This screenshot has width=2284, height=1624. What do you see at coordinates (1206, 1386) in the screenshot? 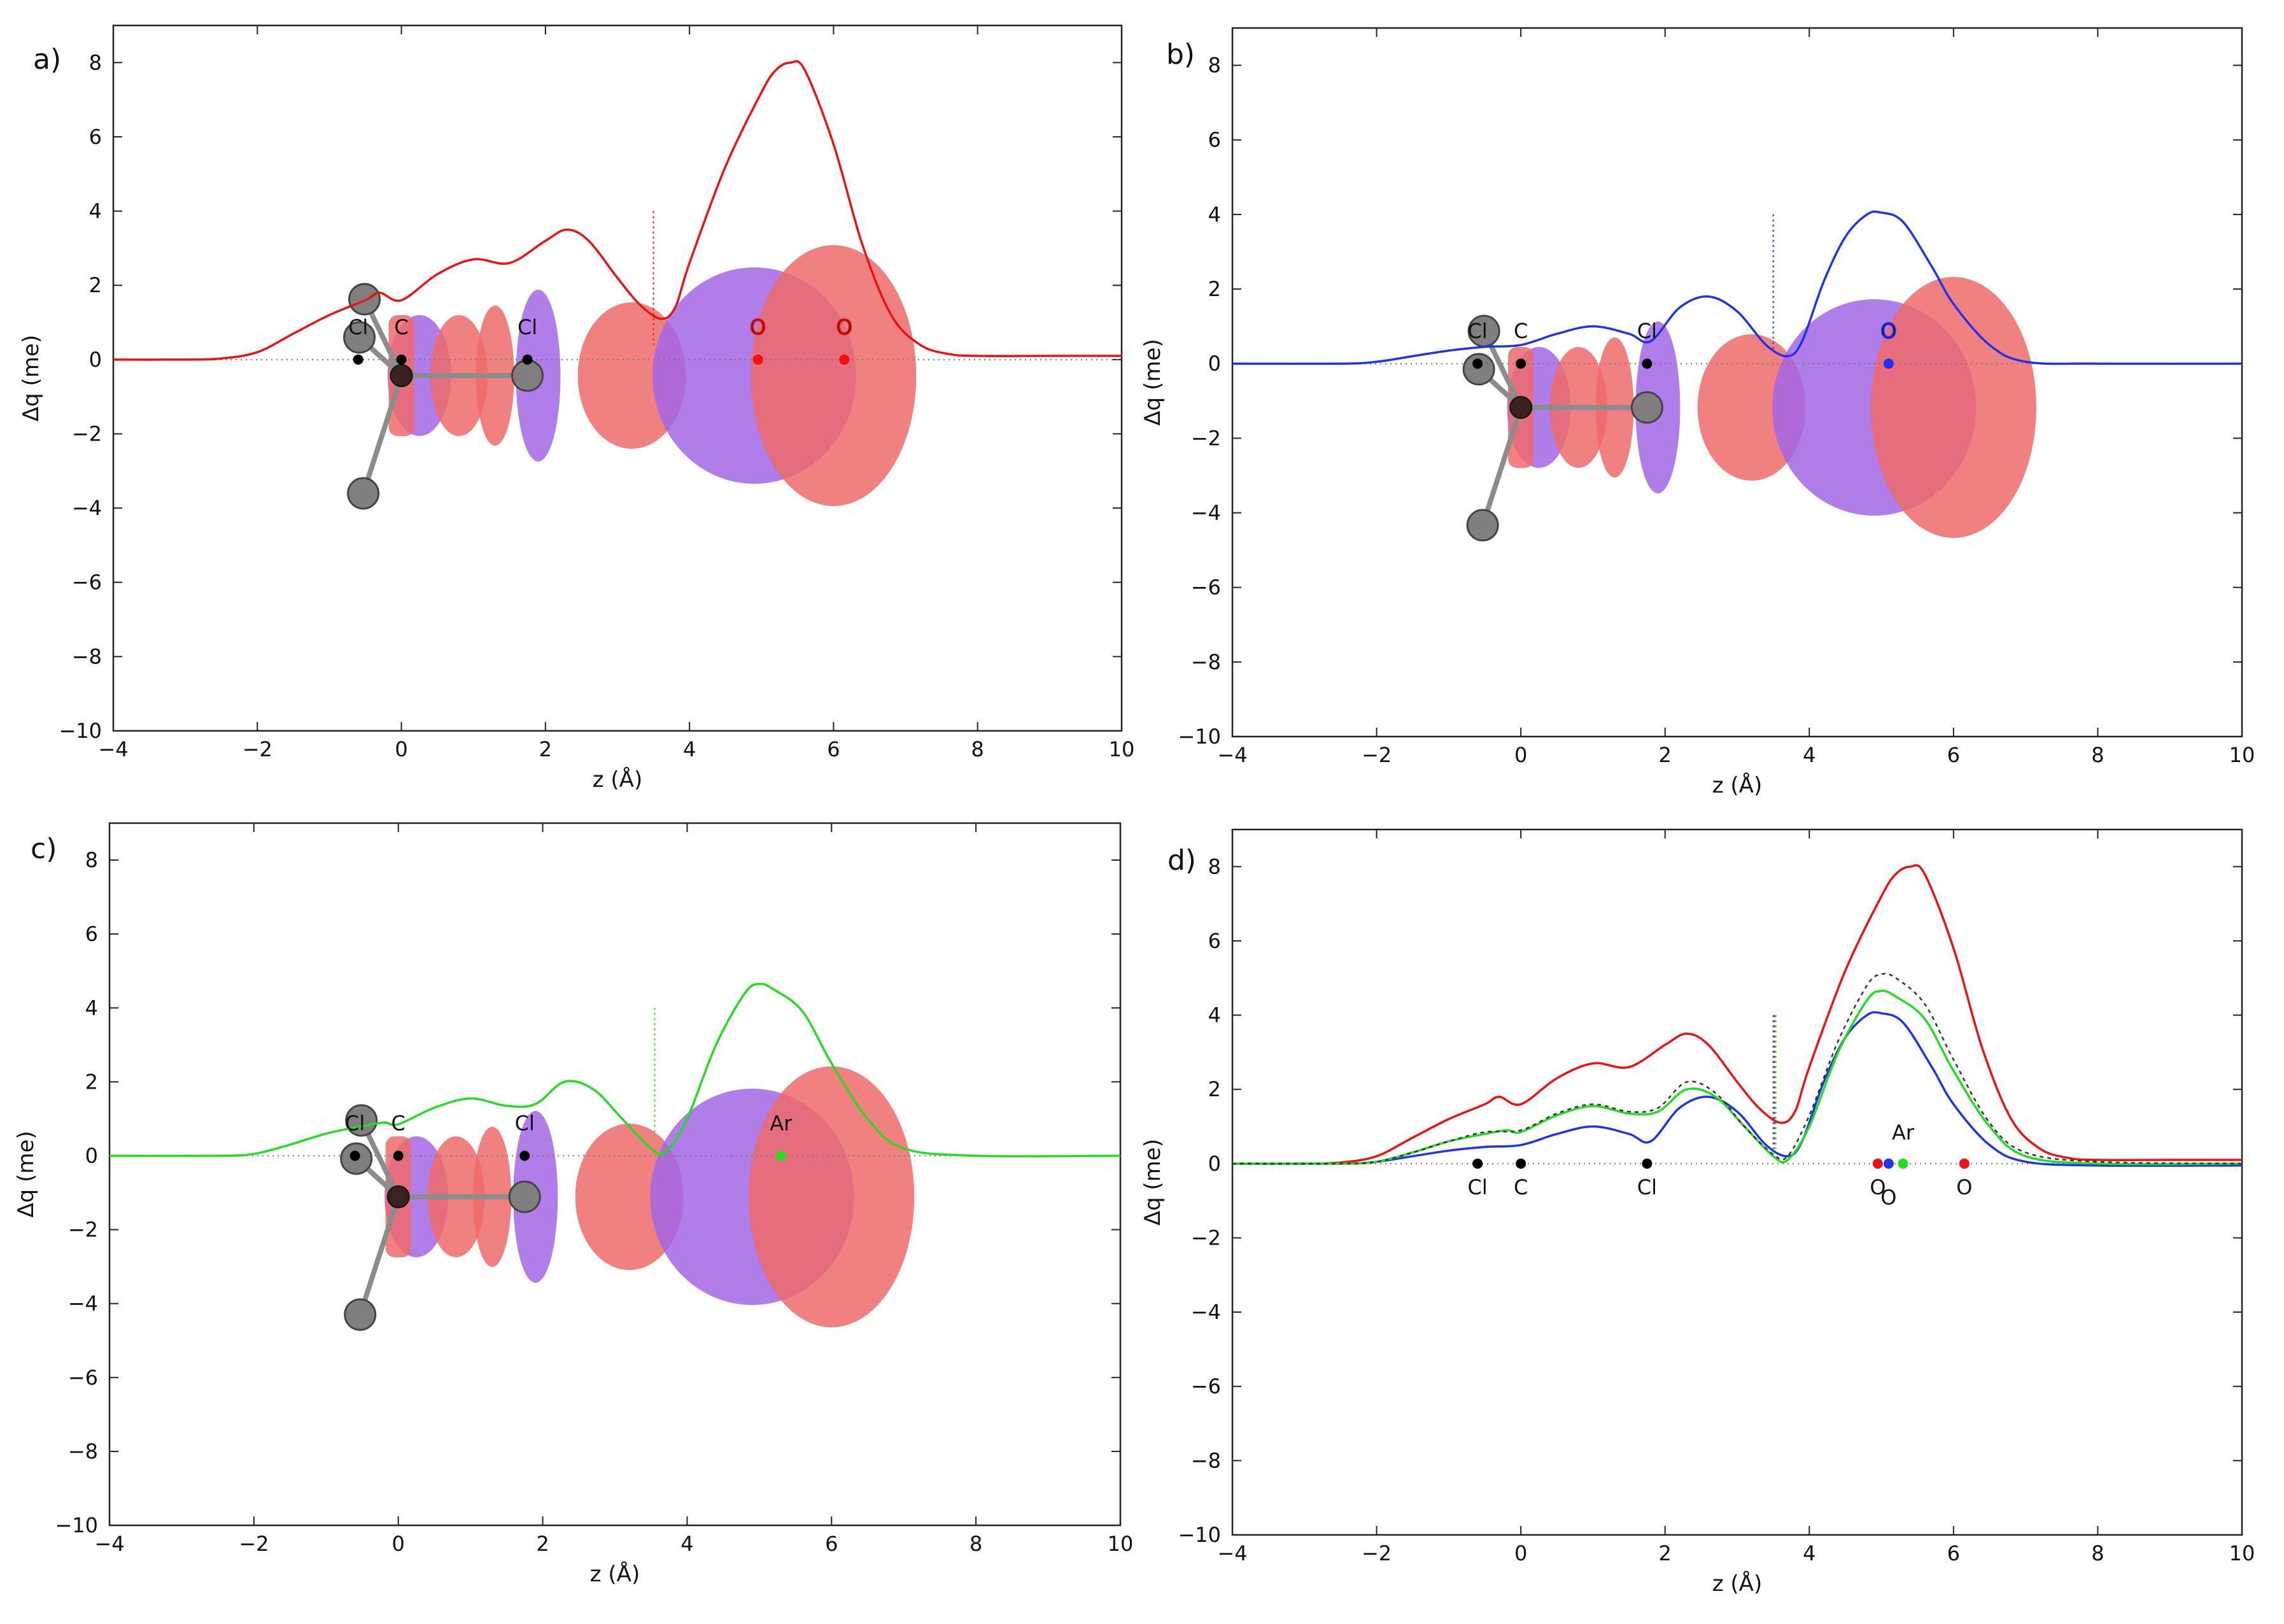
I see `y-tick-label: −6` at bounding box center [1206, 1386].